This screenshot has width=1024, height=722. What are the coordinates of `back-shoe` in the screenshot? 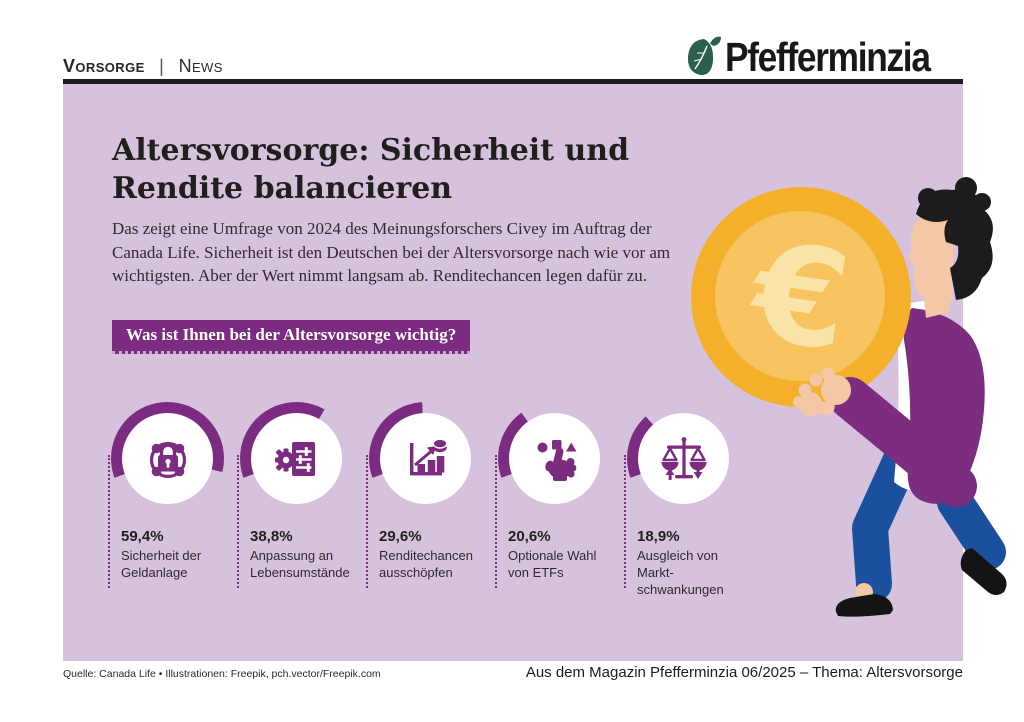 It's located at (864, 605).